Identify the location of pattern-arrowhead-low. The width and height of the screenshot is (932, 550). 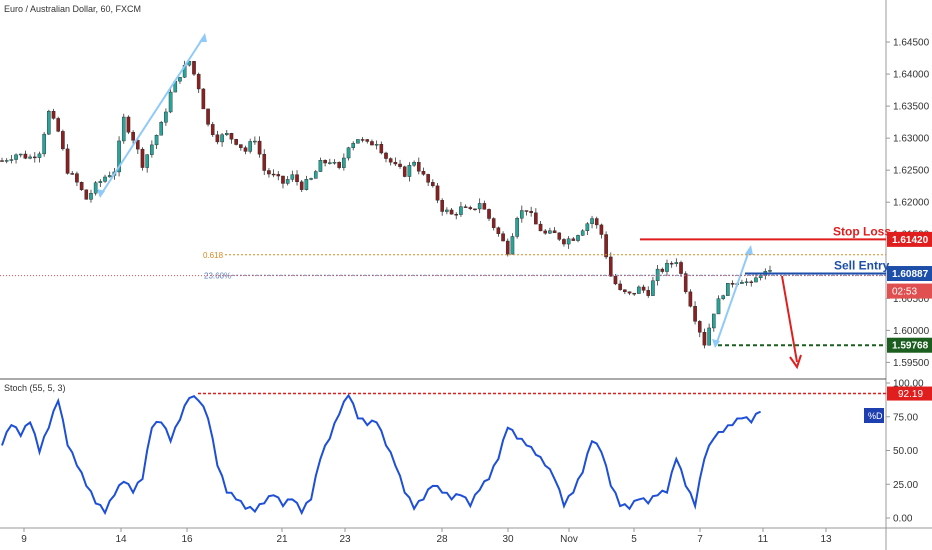
(101, 193).